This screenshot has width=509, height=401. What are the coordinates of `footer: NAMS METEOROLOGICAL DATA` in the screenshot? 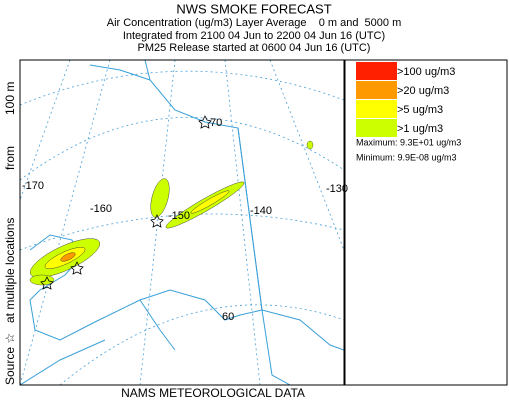 It's located at (213, 393).